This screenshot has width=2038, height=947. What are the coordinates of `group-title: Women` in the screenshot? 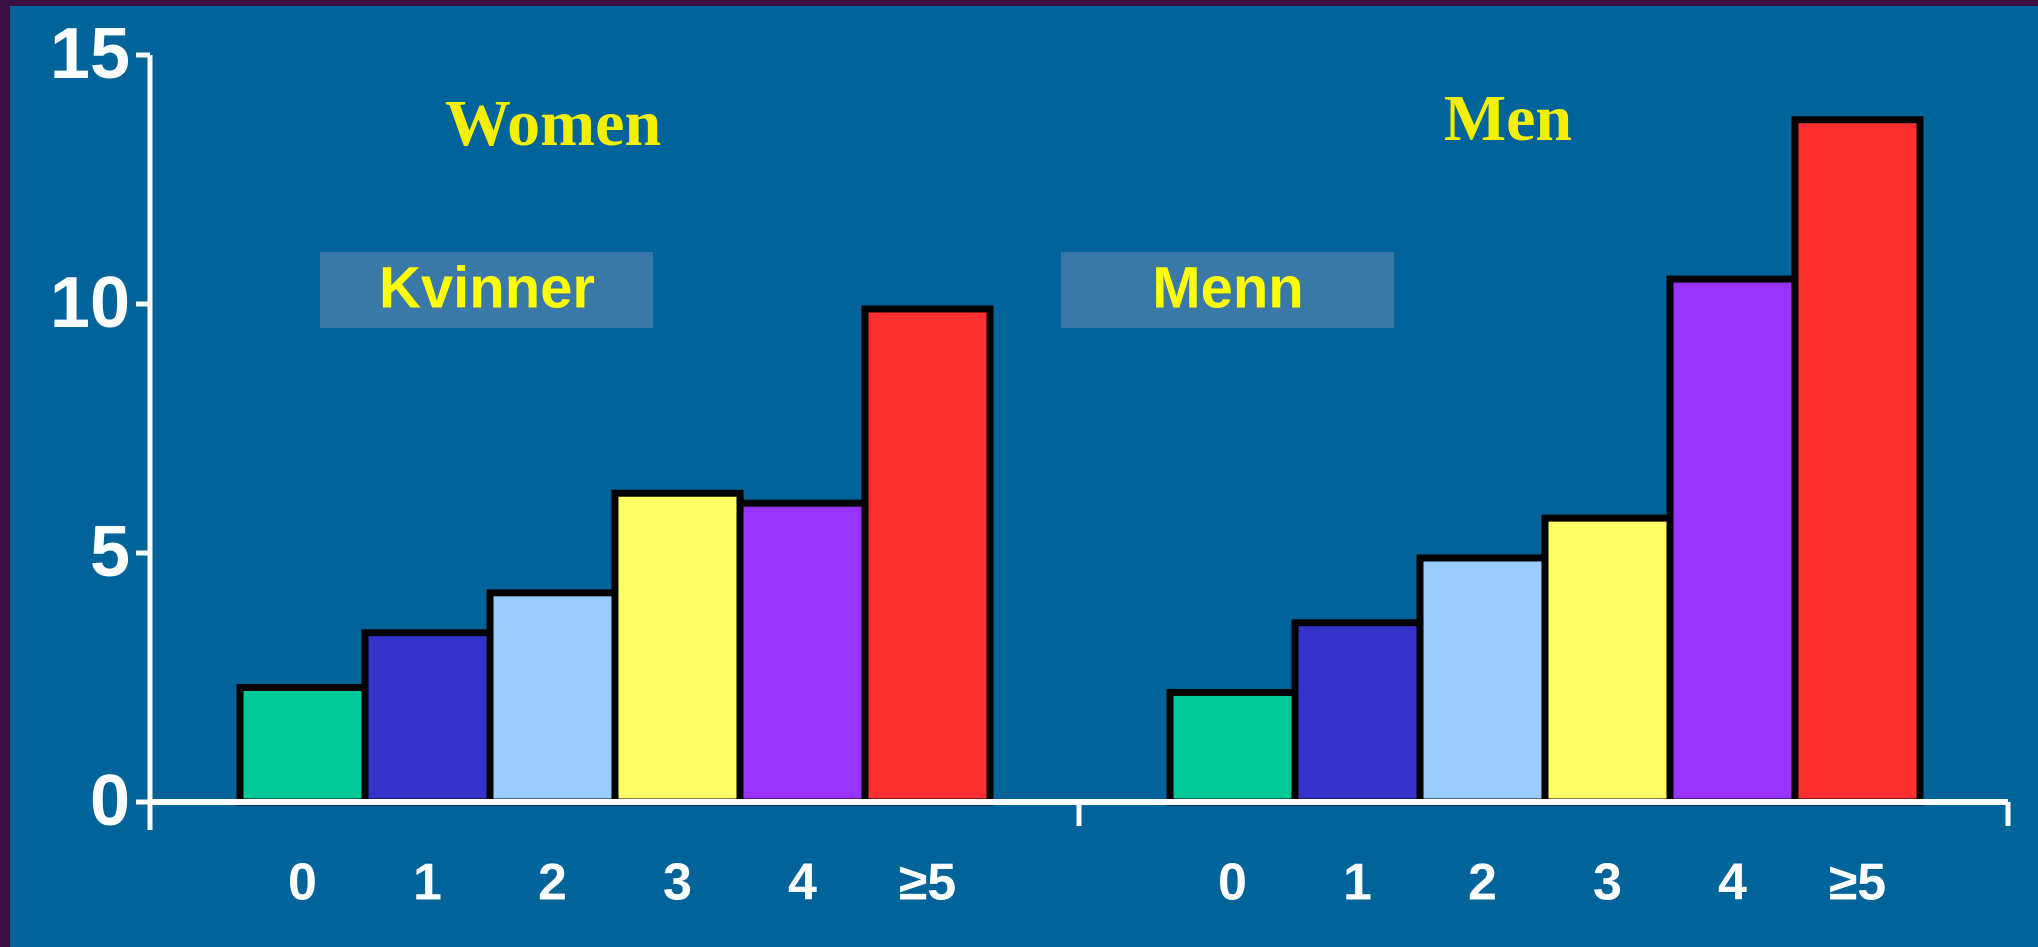 It's located at (553, 123).